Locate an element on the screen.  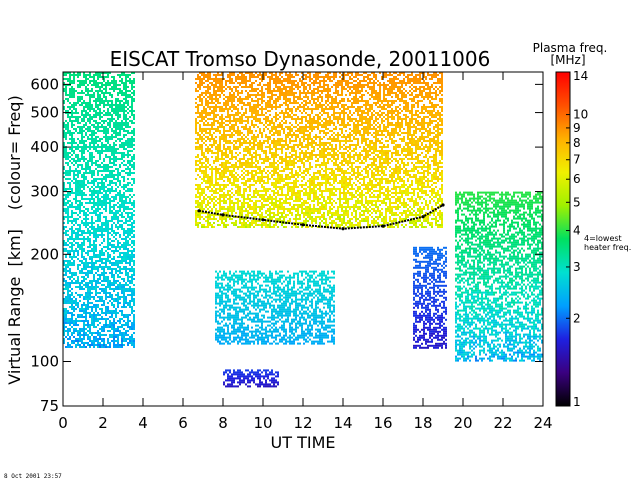
y-tick-label-500: 500 is located at coordinates (44, 113).